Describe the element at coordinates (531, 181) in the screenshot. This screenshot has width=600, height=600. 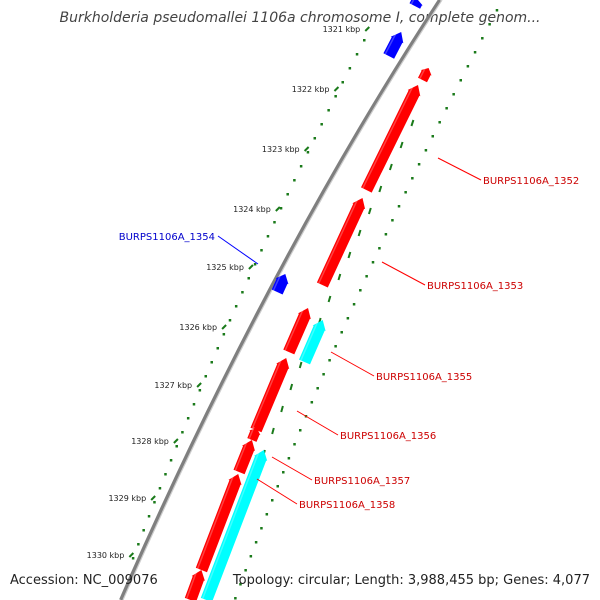
I see `gene-label: BURPS1106A_1352` at that location.